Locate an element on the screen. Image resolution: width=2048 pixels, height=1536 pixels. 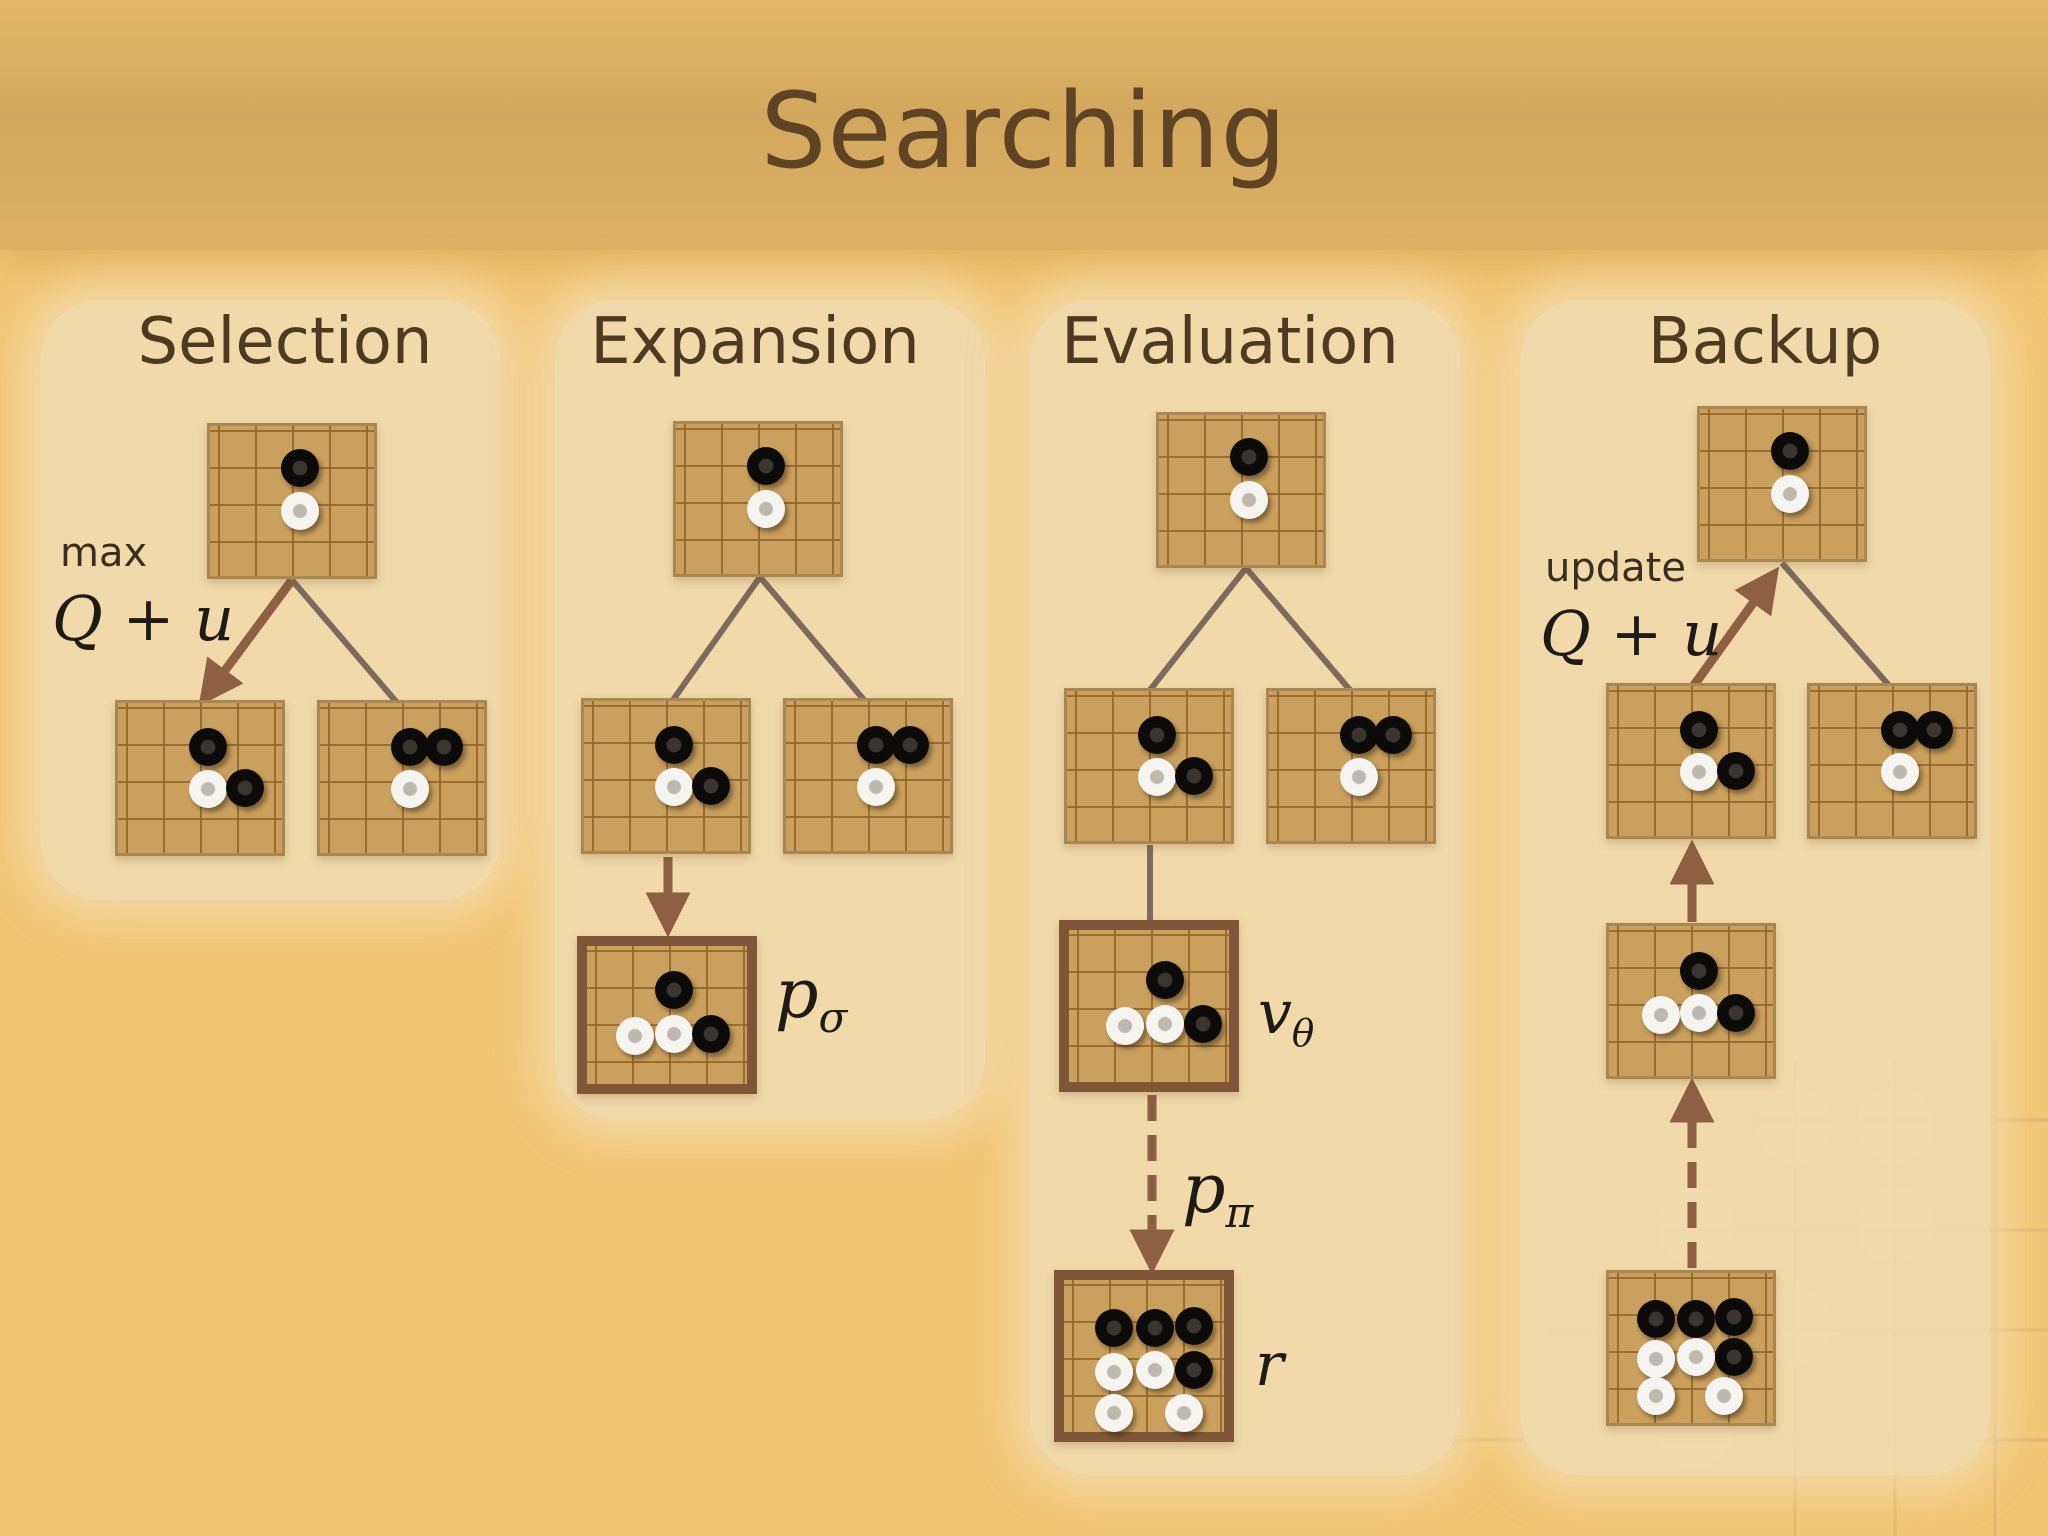
value-network-board is located at coordinates (1149, 1006).